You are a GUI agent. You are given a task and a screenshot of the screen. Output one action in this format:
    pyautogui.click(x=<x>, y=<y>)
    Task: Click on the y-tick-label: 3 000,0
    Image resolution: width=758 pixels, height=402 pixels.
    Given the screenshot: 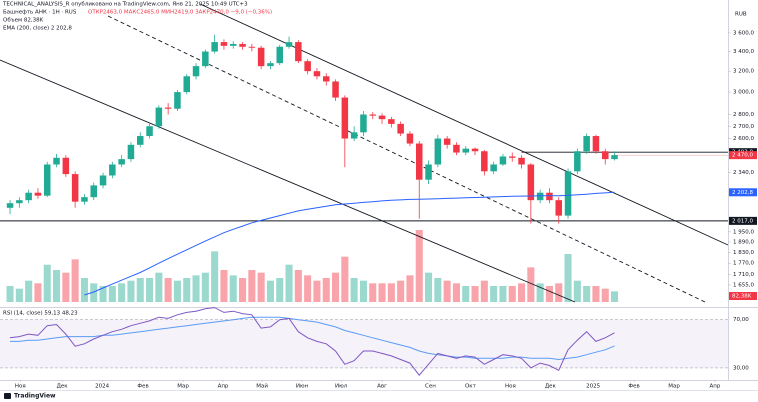 What is the action you would take?
    pyautogui.click(x=743, y=93)
    